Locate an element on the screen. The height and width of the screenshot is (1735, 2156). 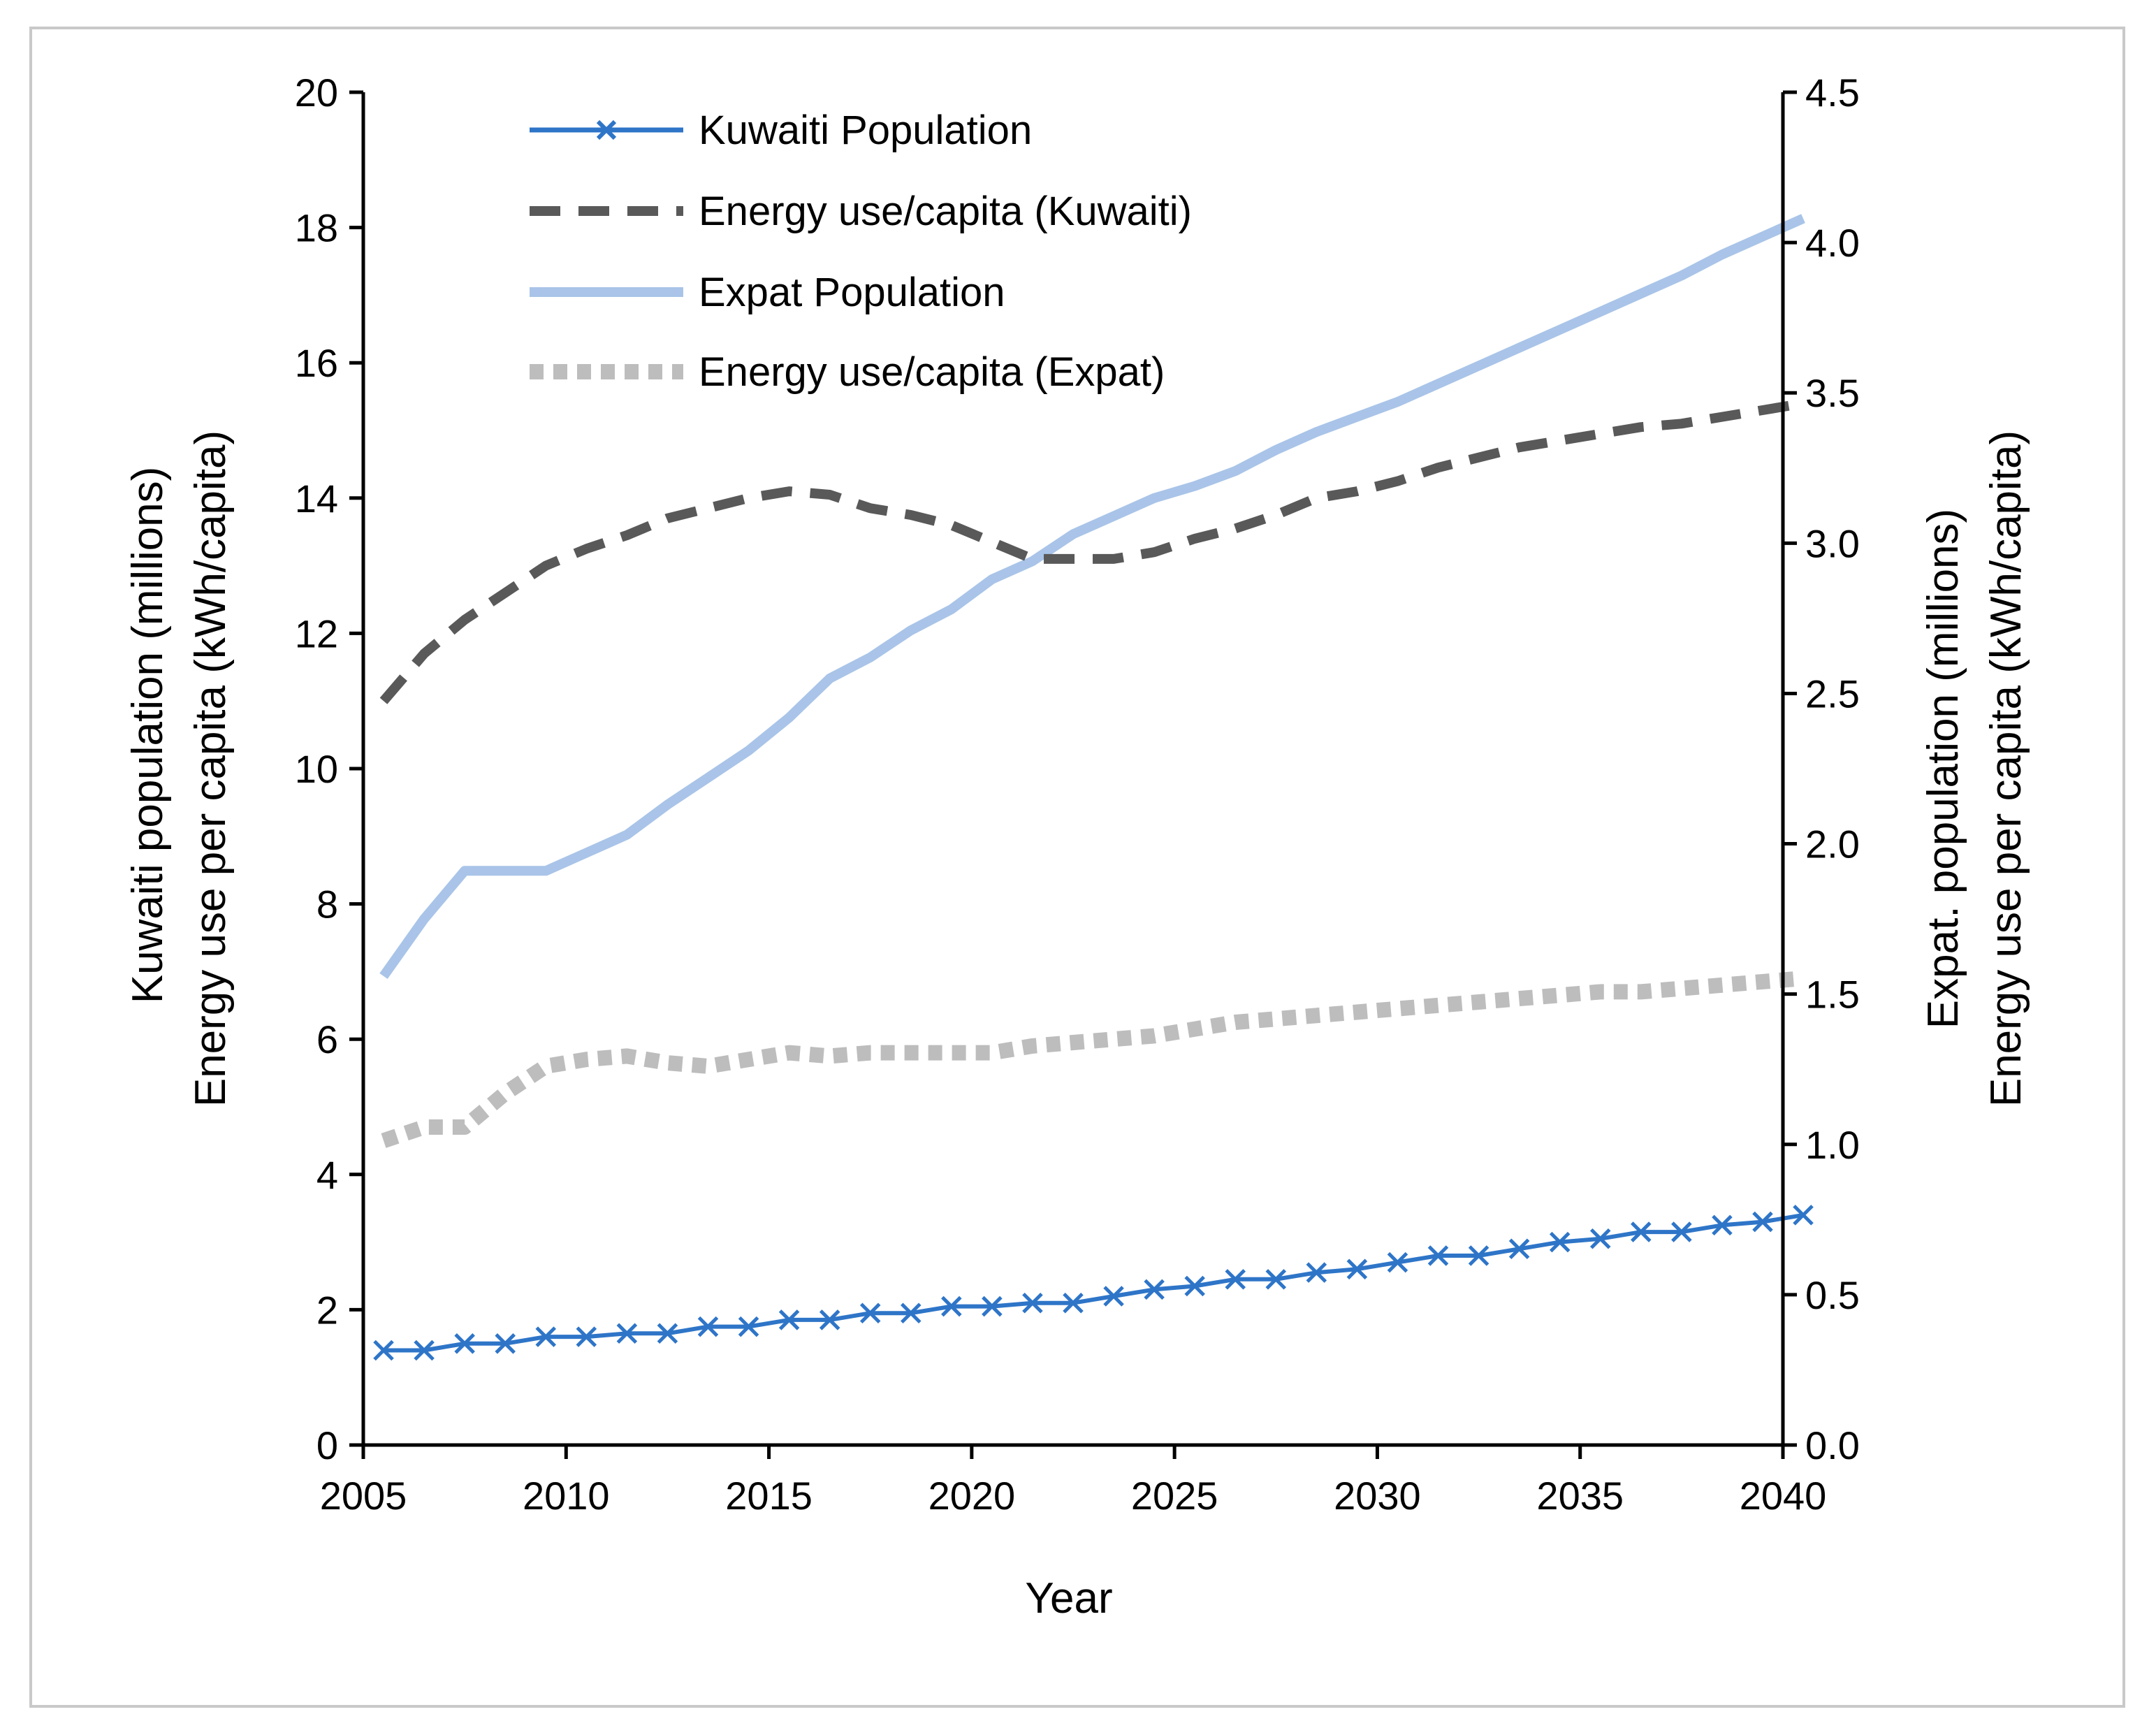
legend-item-kuwaiti-population: Kuwaiti Population is located at coordinates (781, 130).